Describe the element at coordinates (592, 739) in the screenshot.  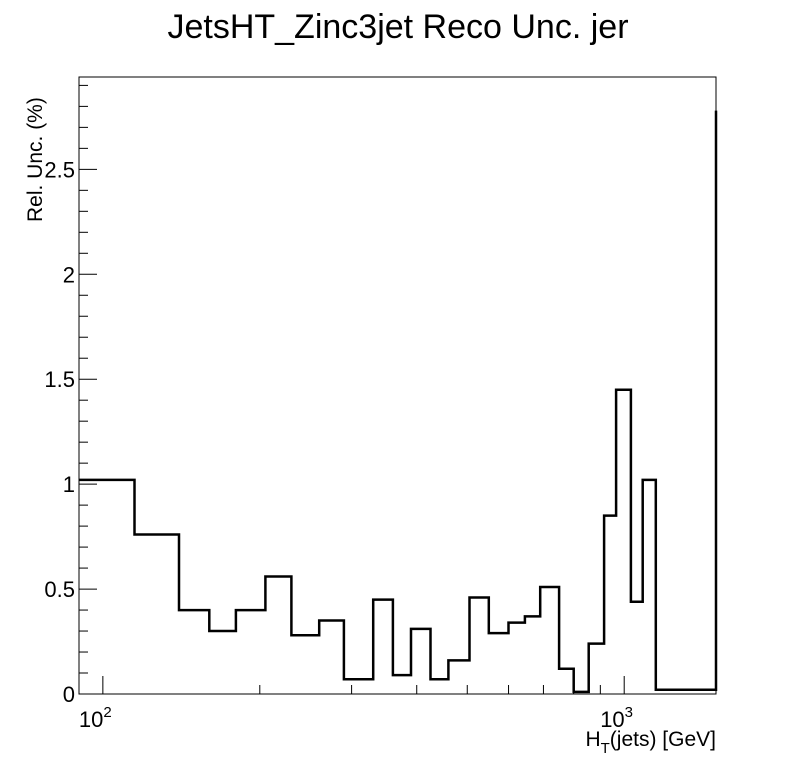
I see `x-axis-label-main: H` at that location.